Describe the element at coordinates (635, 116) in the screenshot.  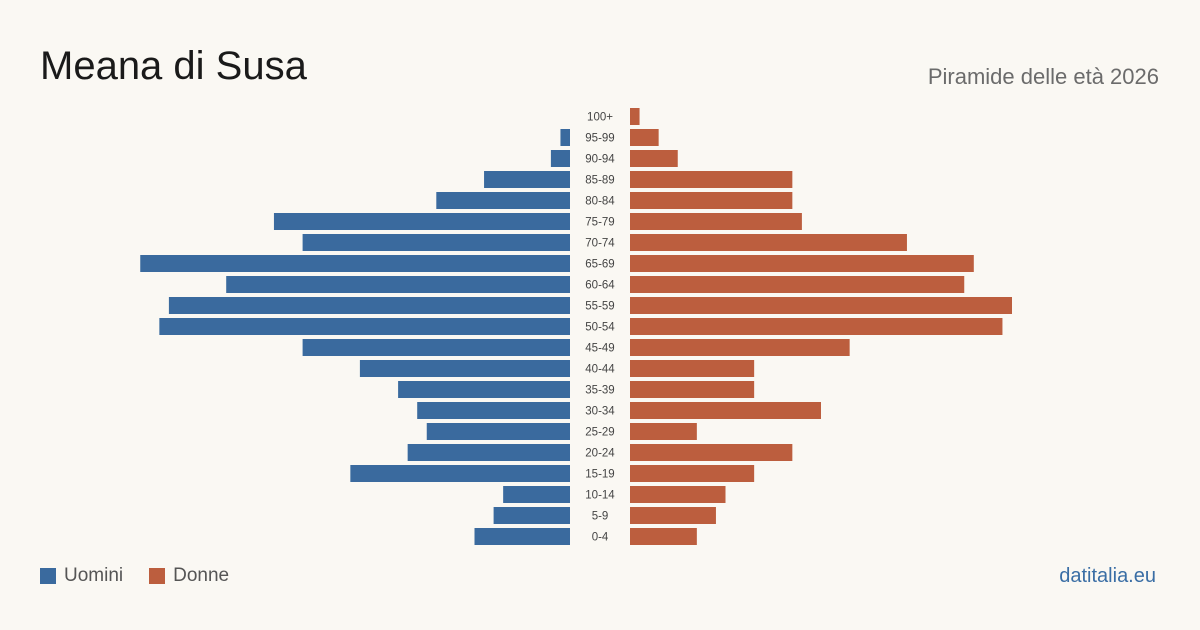
I see `bar-women-100+` at that location.